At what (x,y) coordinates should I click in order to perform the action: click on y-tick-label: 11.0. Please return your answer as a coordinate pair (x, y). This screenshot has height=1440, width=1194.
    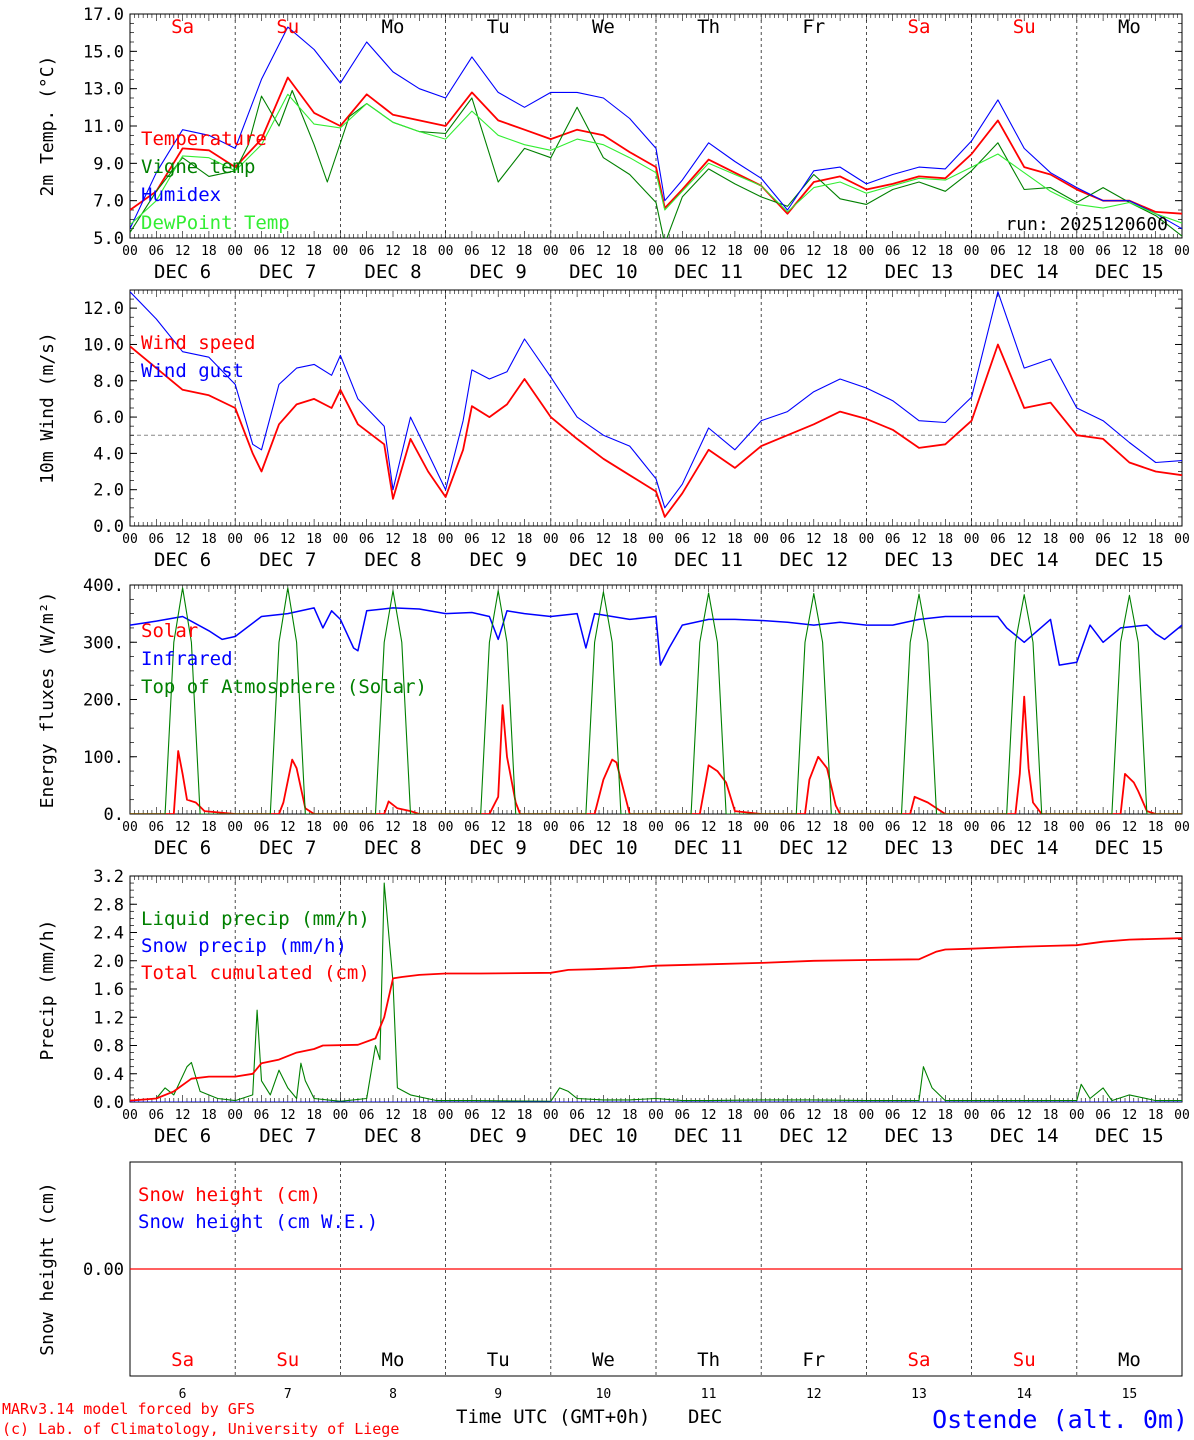
    Looking at the image, I should click on (103, 127).